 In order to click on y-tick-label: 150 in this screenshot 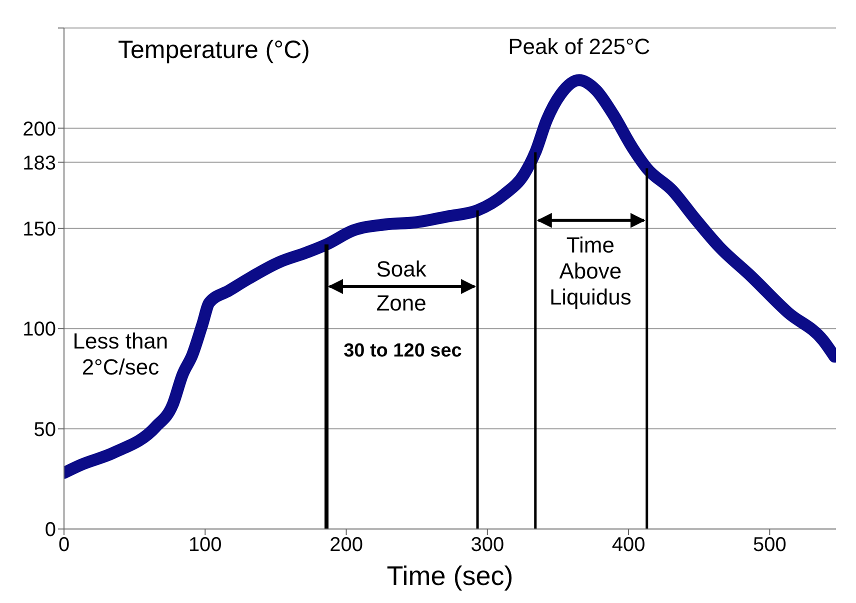, I will do `click(39, 229)`.